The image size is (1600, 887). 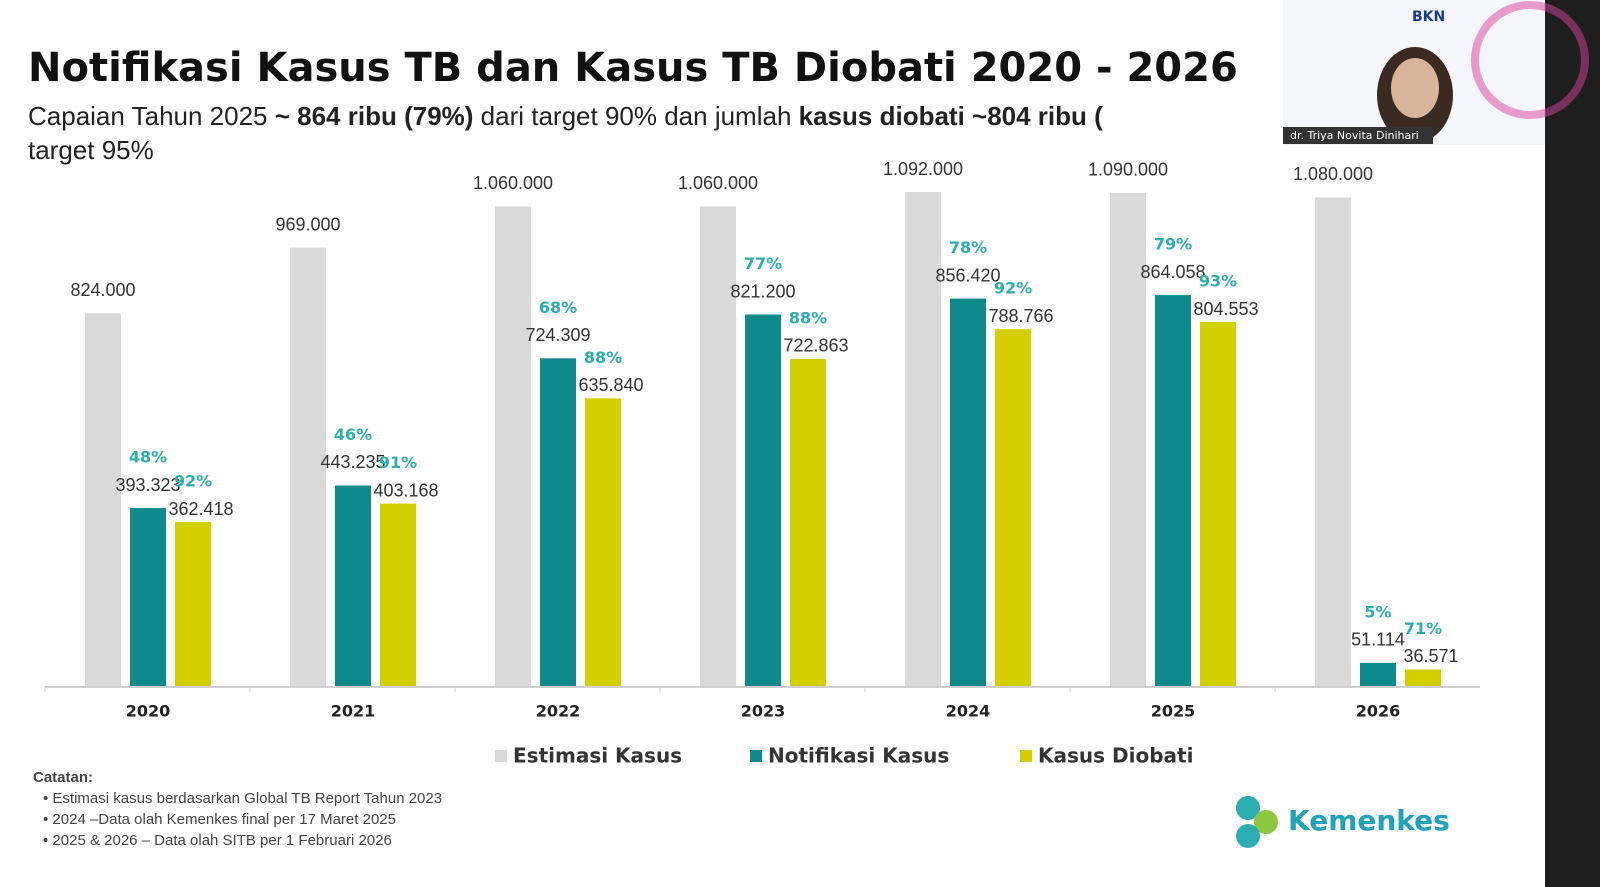 I want to click on value-label: 1.092.000, so click(x=923, y=169).